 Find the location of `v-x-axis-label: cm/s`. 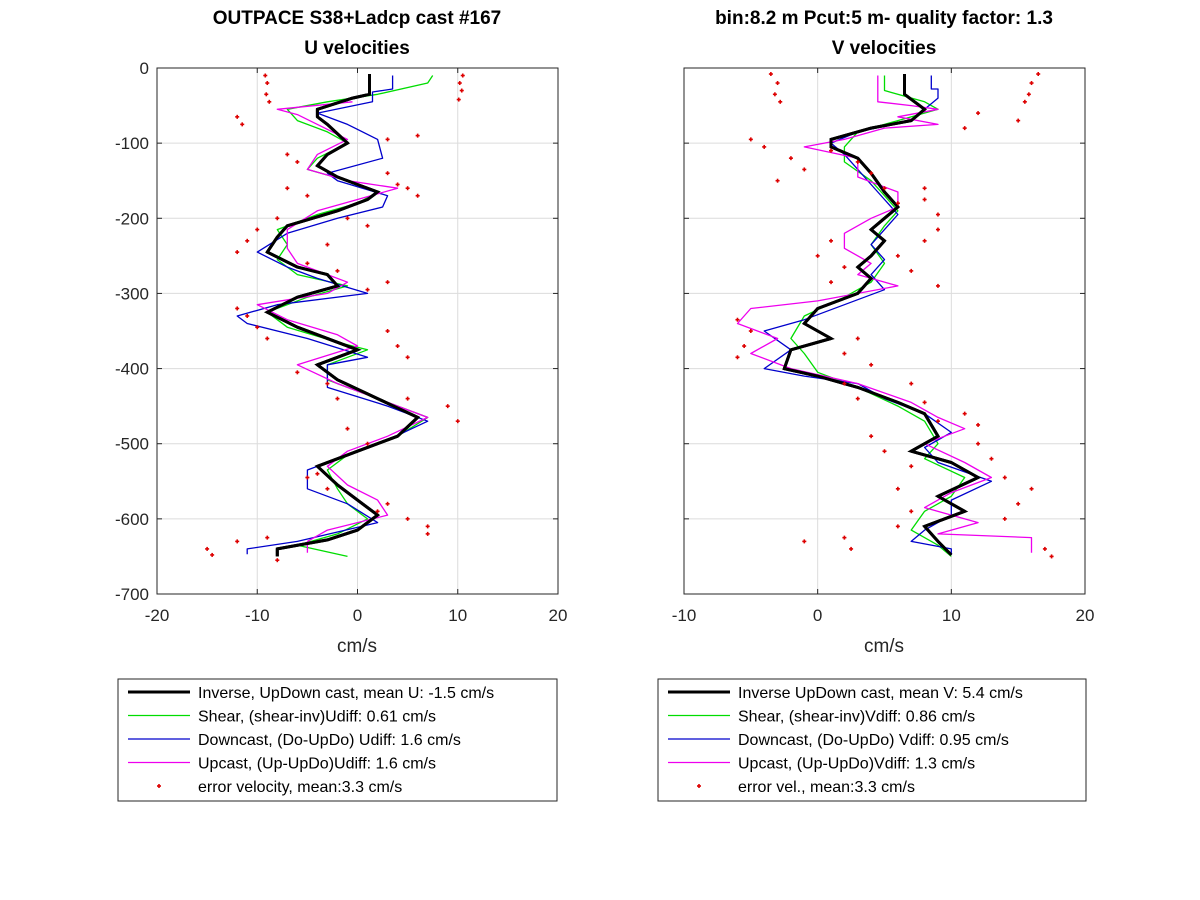

v-x-axis-label: cm/s is located at coordinates (884, 646).